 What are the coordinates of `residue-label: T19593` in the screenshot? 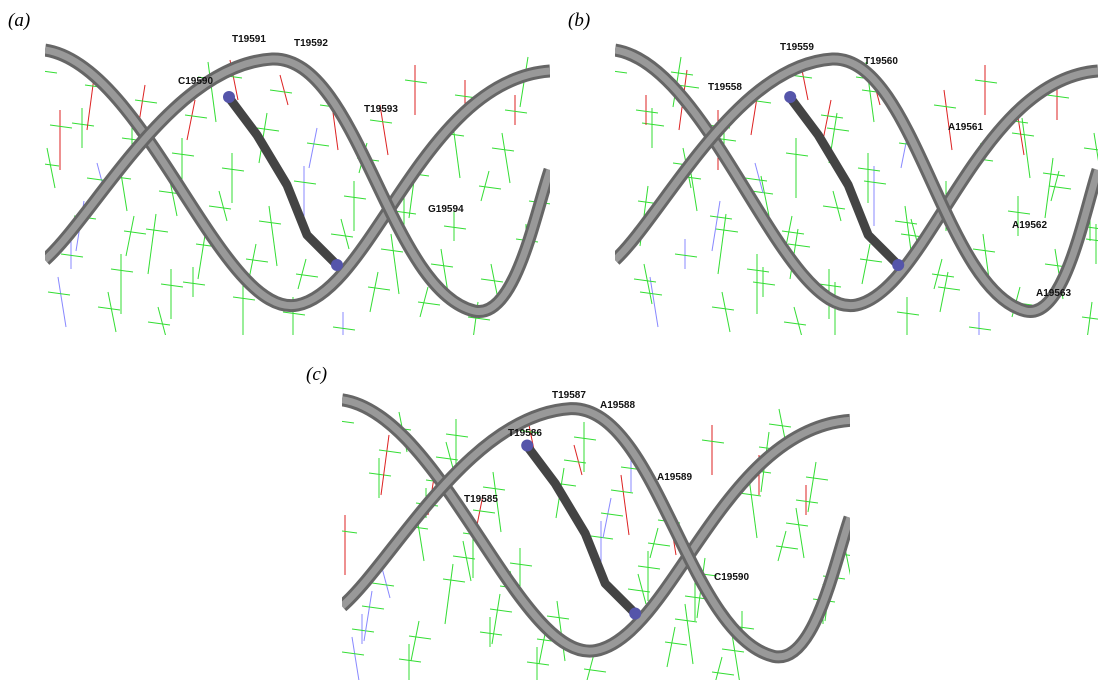 It's located at (381, 109).